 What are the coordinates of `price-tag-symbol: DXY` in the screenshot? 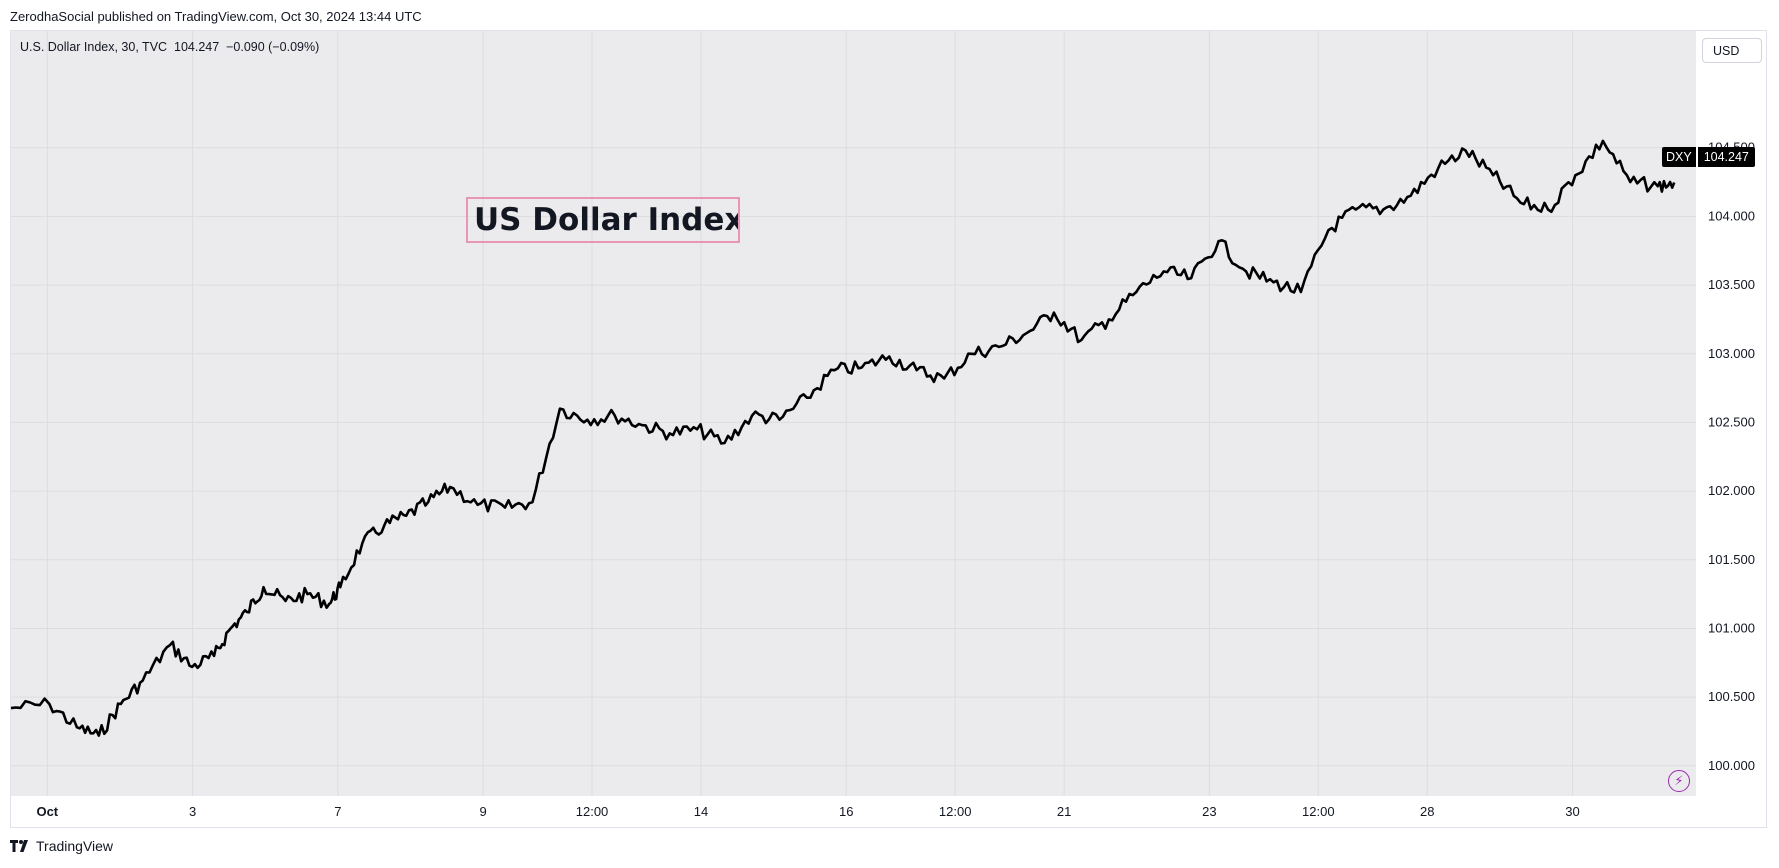 It's located at (1679, 157).